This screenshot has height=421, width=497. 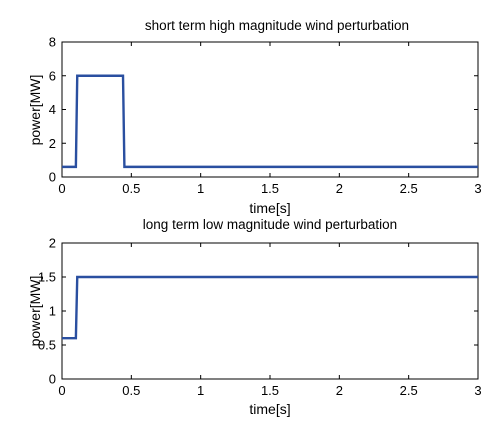 I want to click on y-tick-label: 6, so click(x=52, y=75).